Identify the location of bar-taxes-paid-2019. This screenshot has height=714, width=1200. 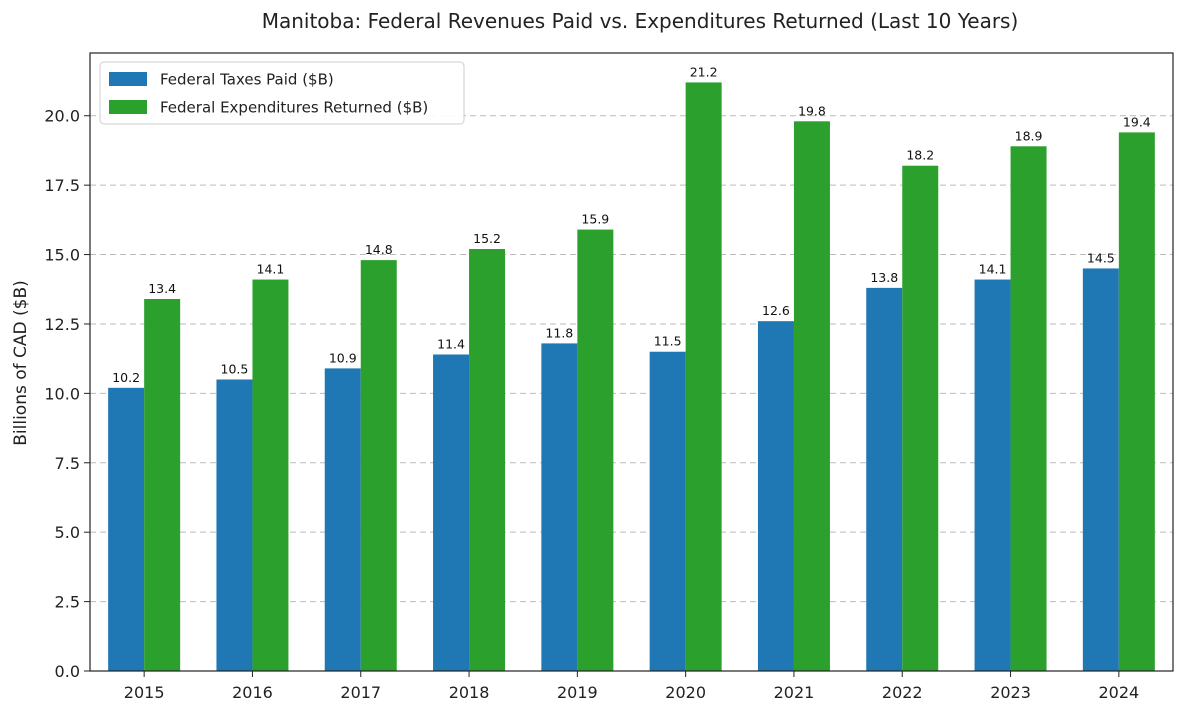
(559, 507).